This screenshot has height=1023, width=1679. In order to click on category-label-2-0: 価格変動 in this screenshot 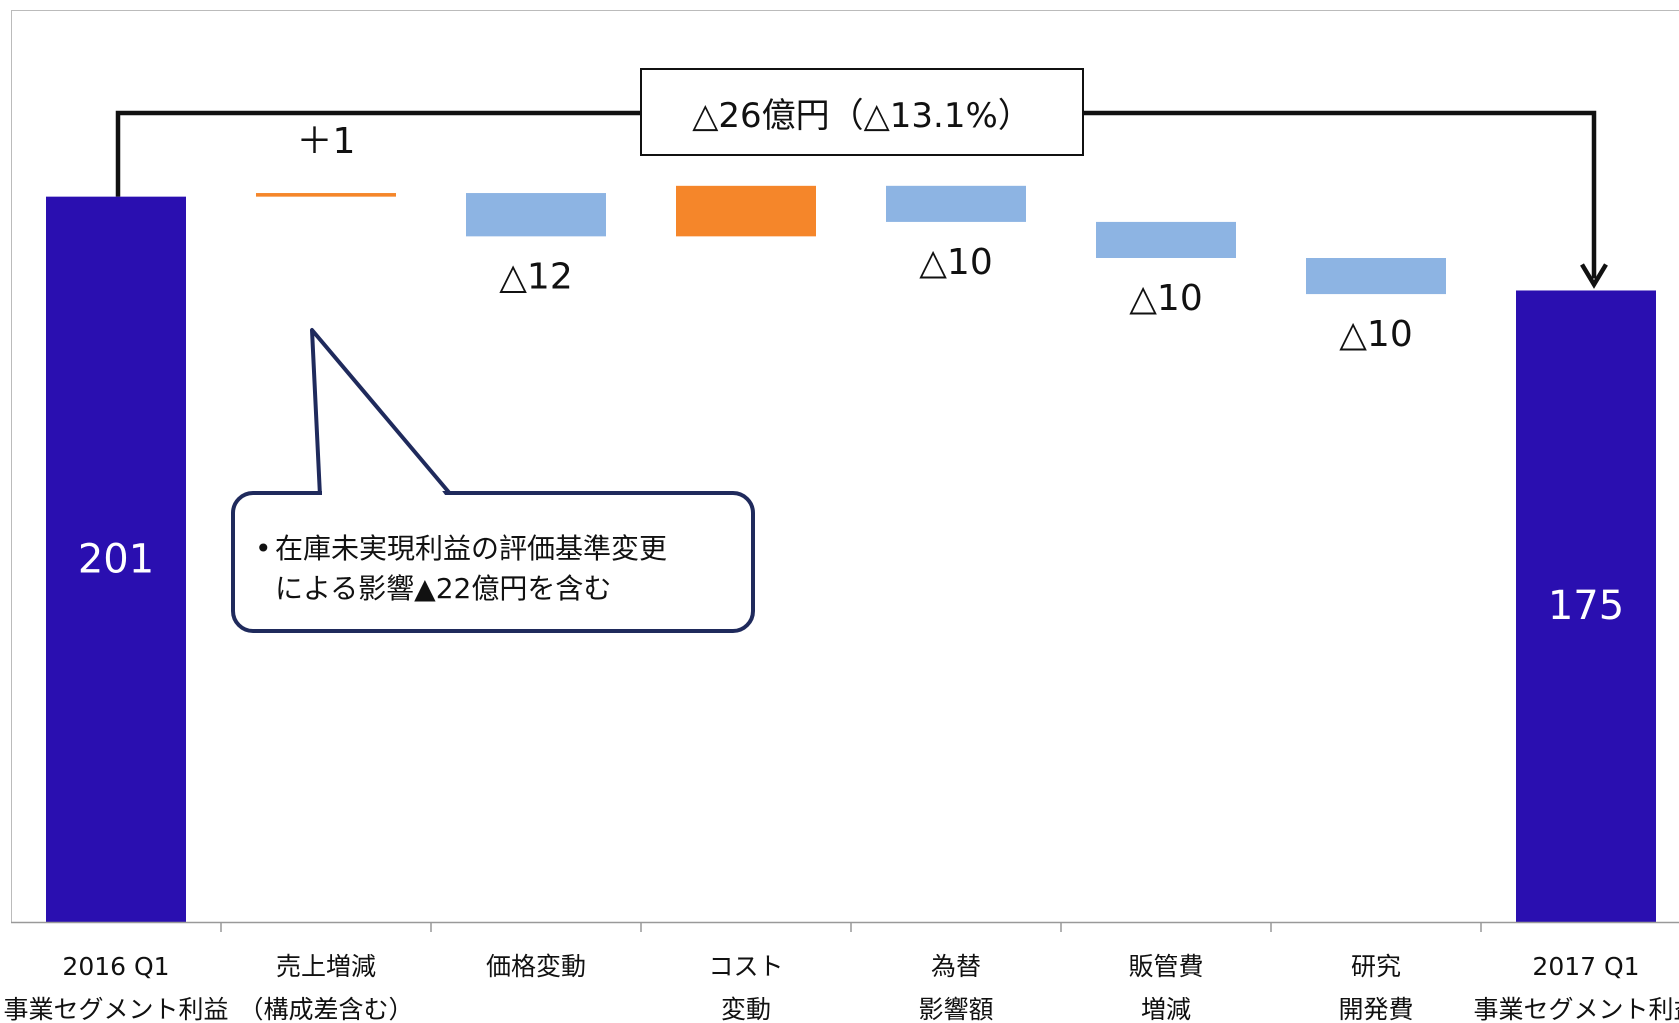, I will do `click(536, 966)`.